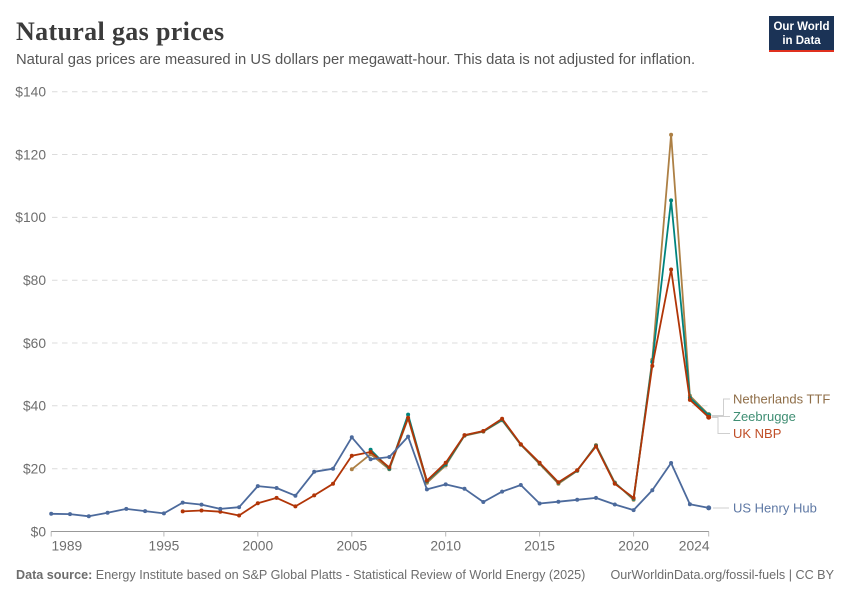  I want to click on svg-text: $100, so click(30, 217).